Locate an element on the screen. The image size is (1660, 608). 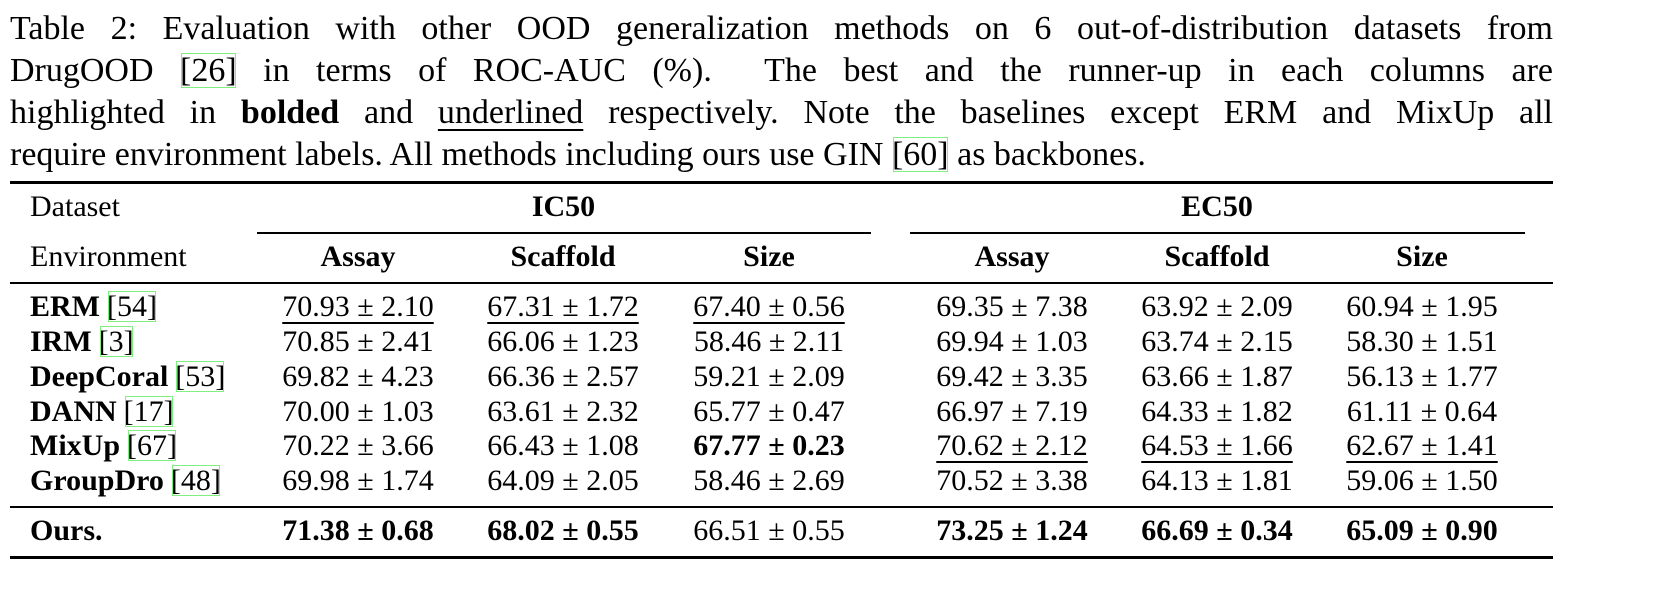
result-cell: 69.82 ± 4.23 is located at coordinates (357, 377).